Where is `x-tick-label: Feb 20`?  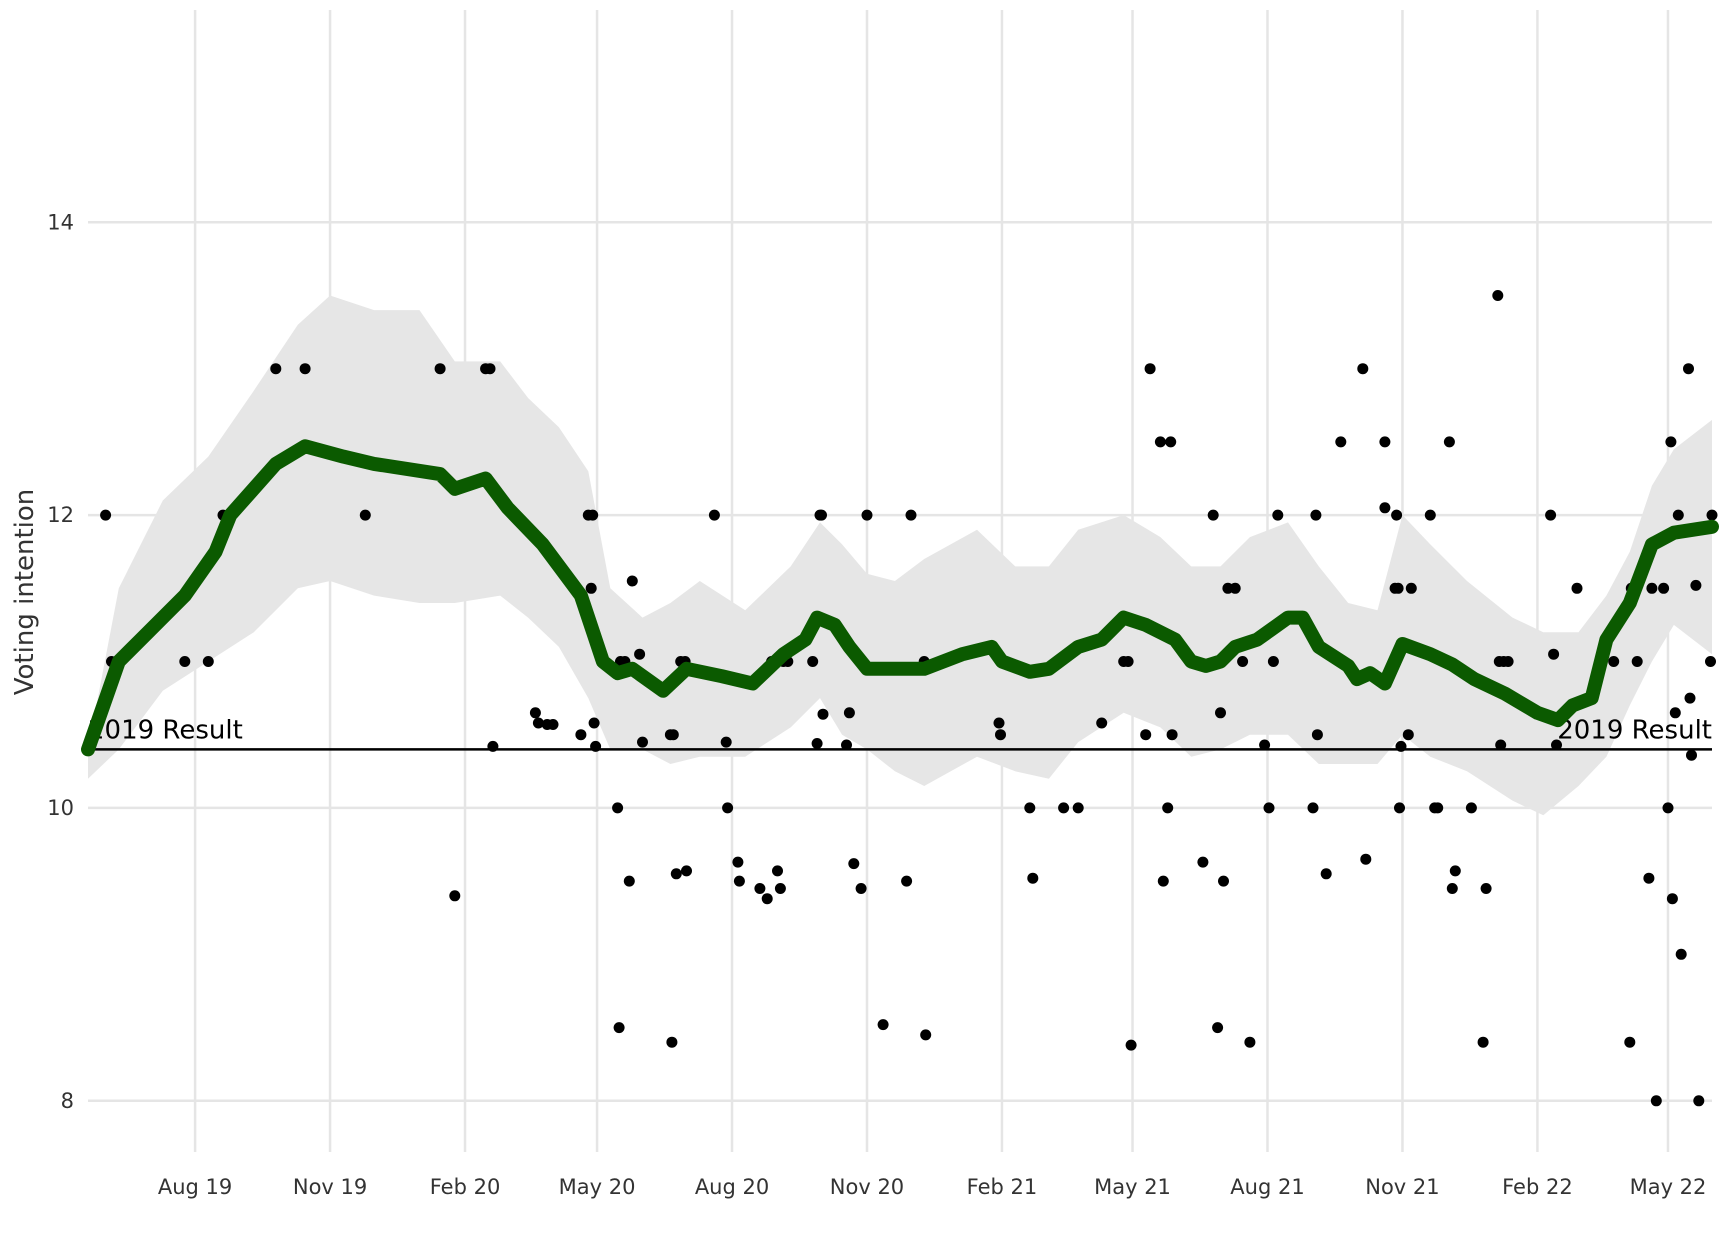 x-tick-label: Feb 20 is located at coordinates (465, 1187).